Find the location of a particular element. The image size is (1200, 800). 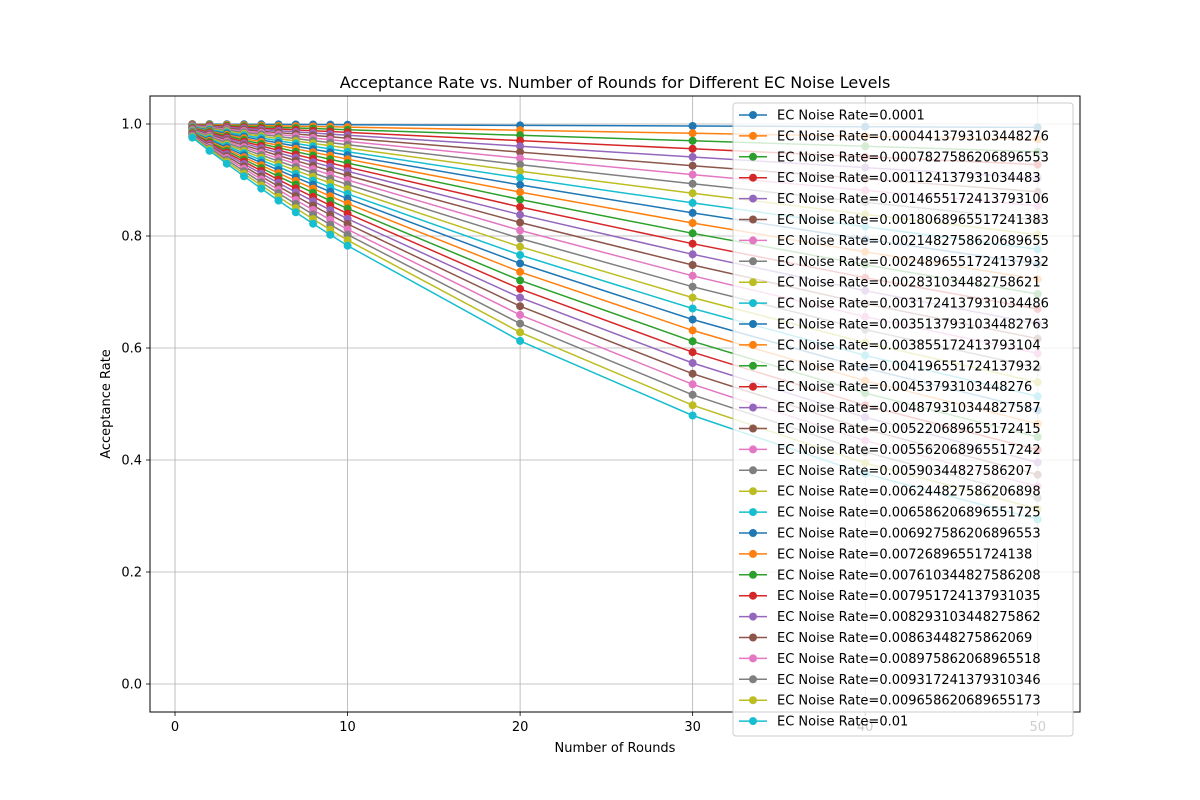

legend-entry-label: EC Noise Rate=0.003855172413793104 is located at coordinates (909, 345).